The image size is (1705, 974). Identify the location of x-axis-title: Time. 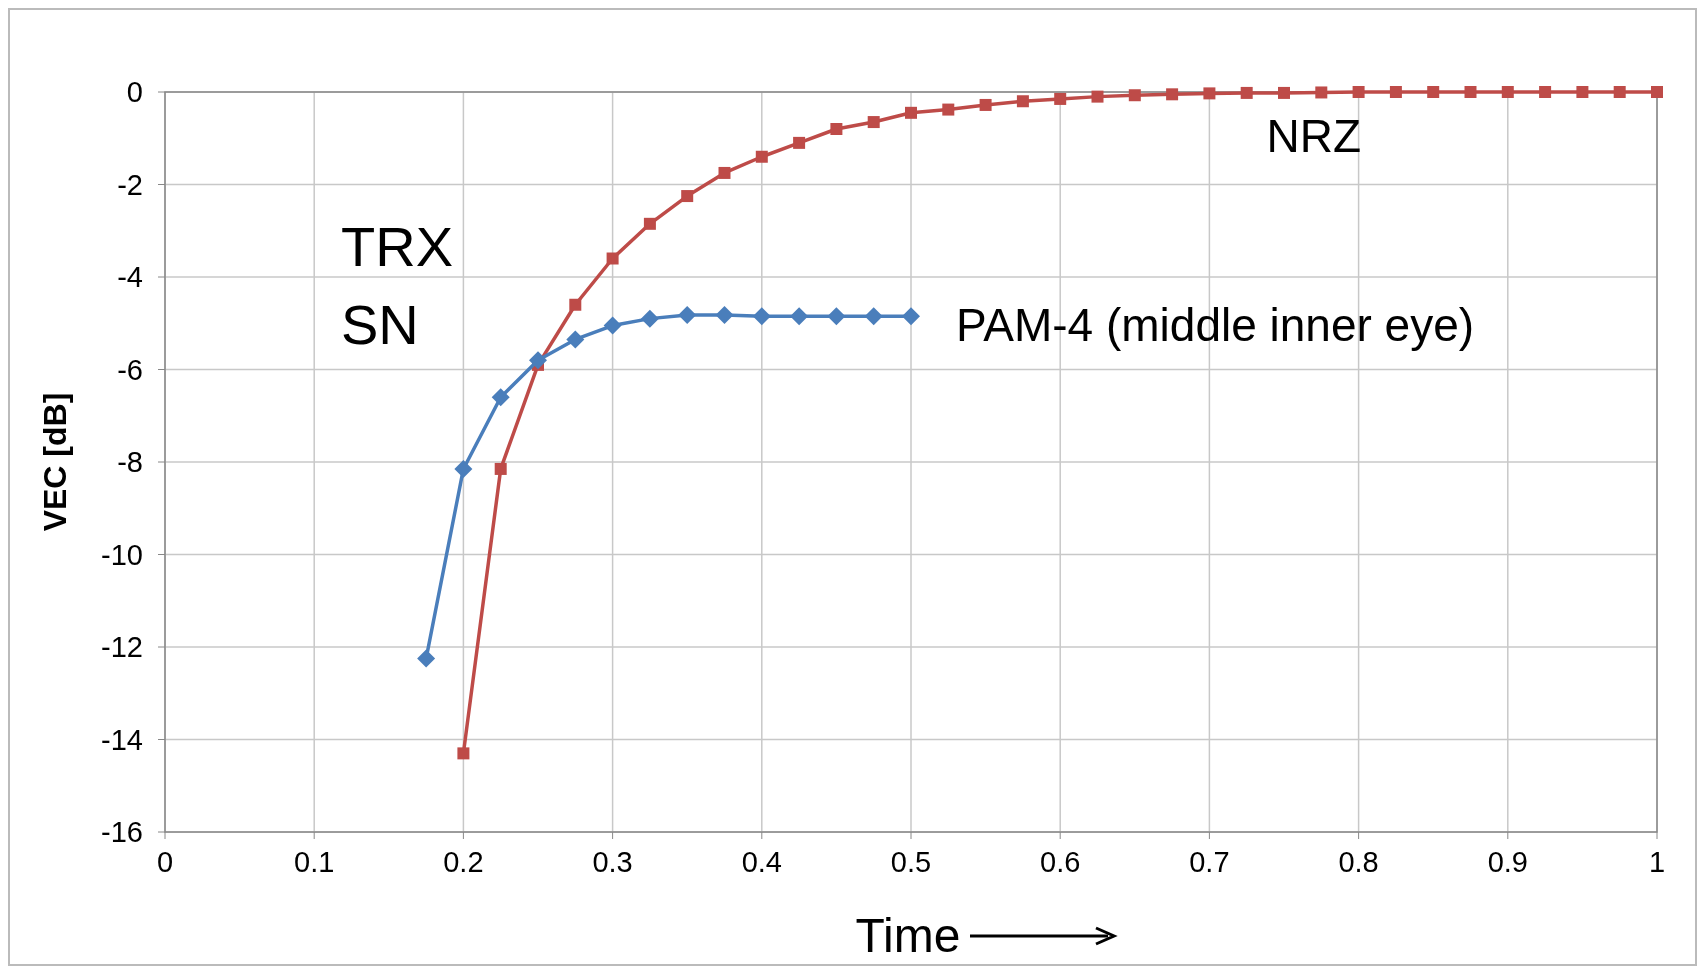
(908, 935).